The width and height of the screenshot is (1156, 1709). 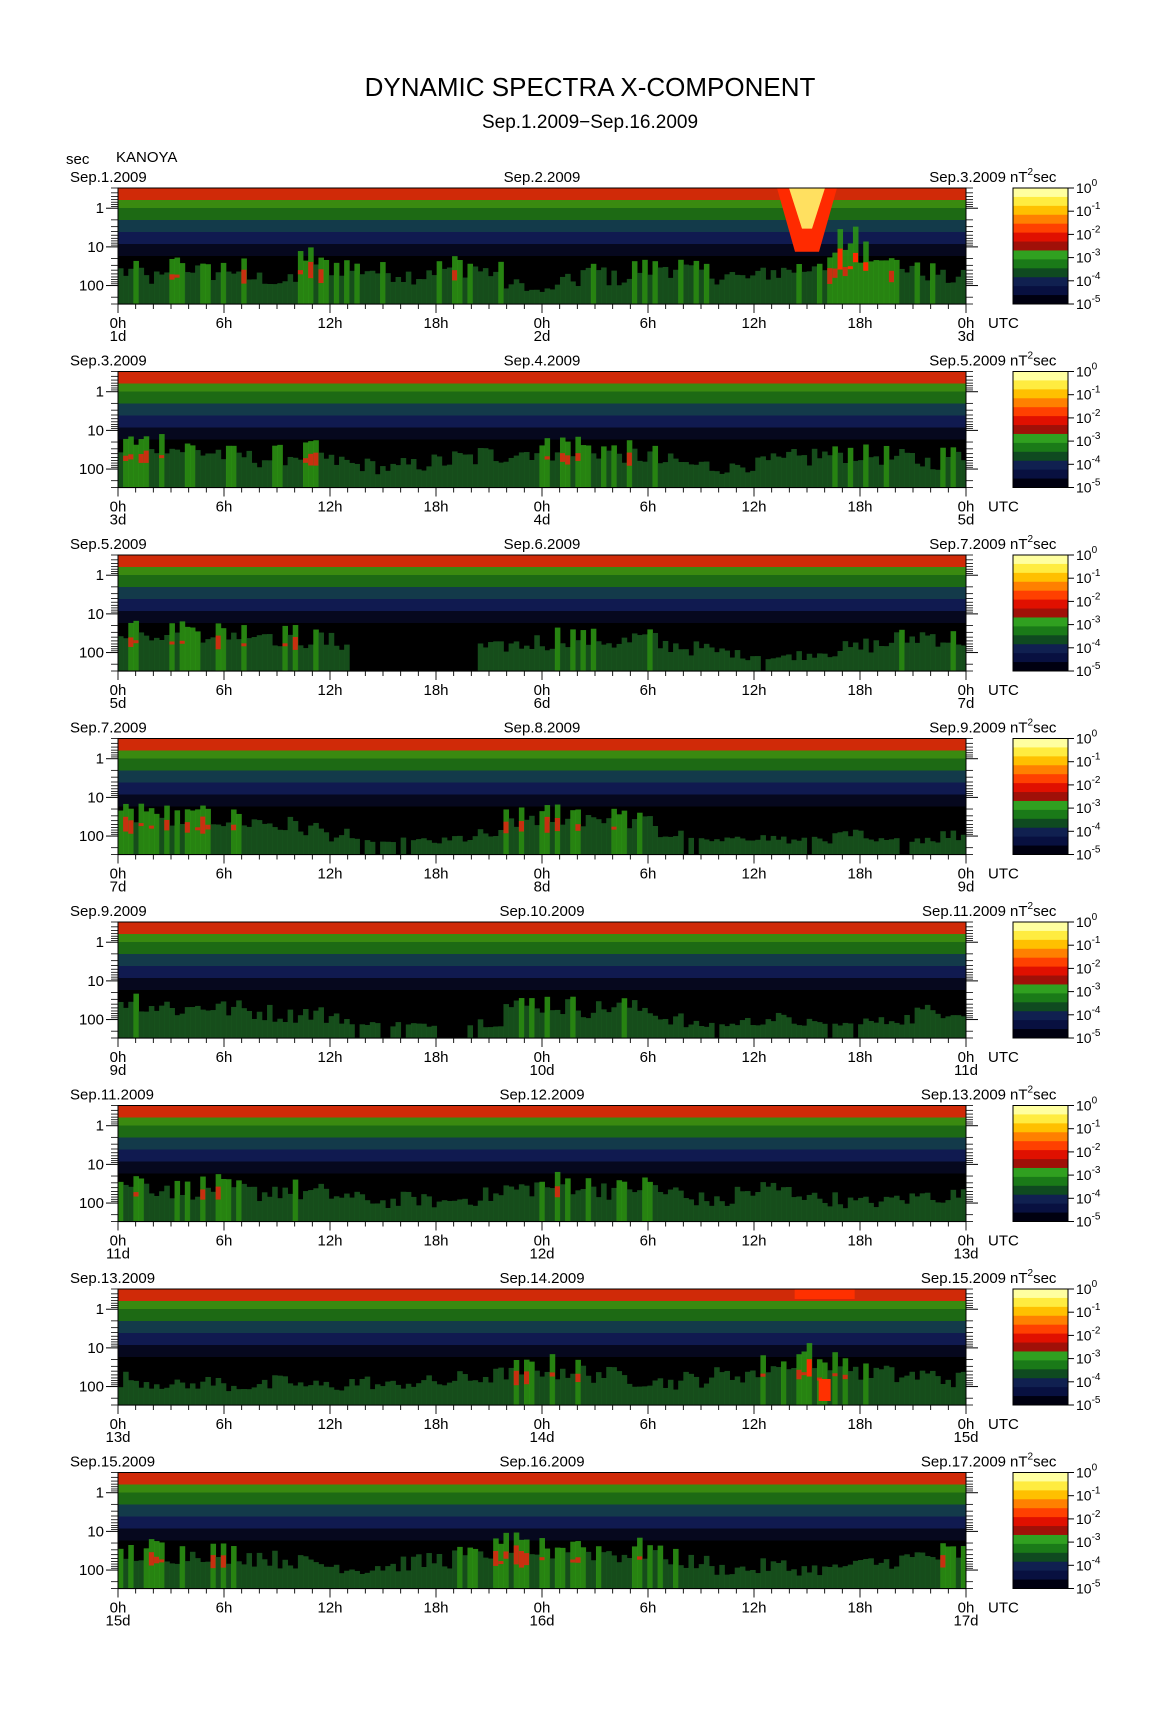 I want to click on colorbar-tick-label: 10⁻⁴, so click(x=1088, y=1014).